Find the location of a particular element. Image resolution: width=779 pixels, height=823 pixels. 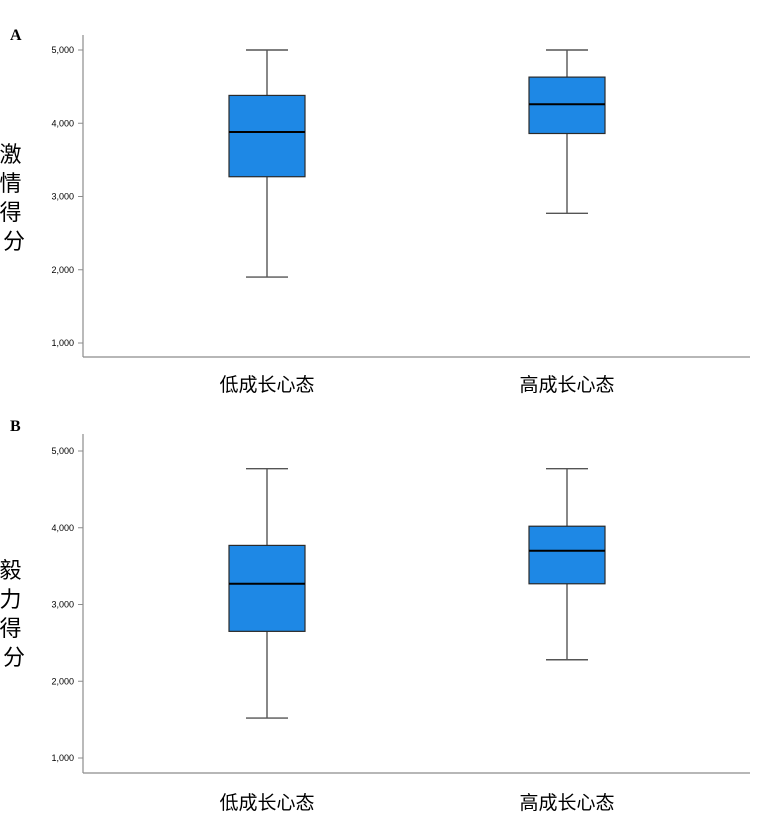

y-axis-label-char: 情 is located at coordinates (11, 184).